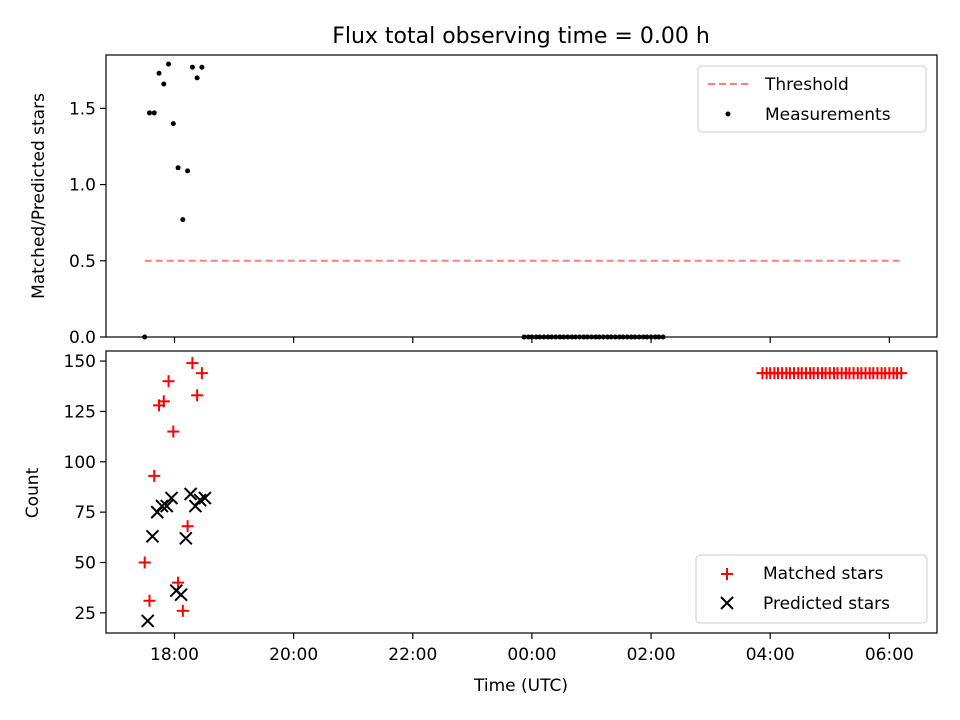 The width and height of the screenshot is (960, 720). I want to click on bottom-ytick-label: 25, so click(85, 614).